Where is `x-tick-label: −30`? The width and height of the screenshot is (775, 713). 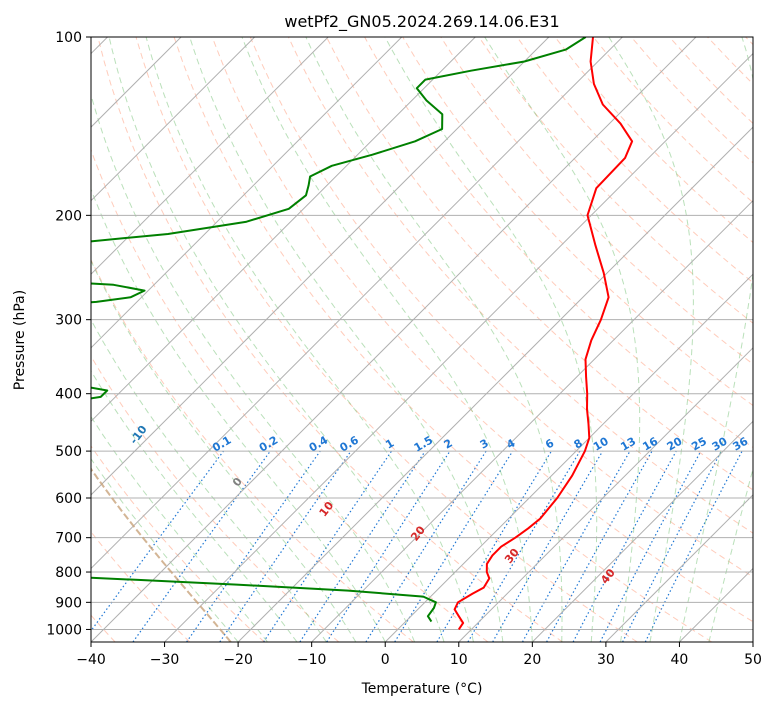 x-tick-label: −30 is located at coordinates (165, 660).